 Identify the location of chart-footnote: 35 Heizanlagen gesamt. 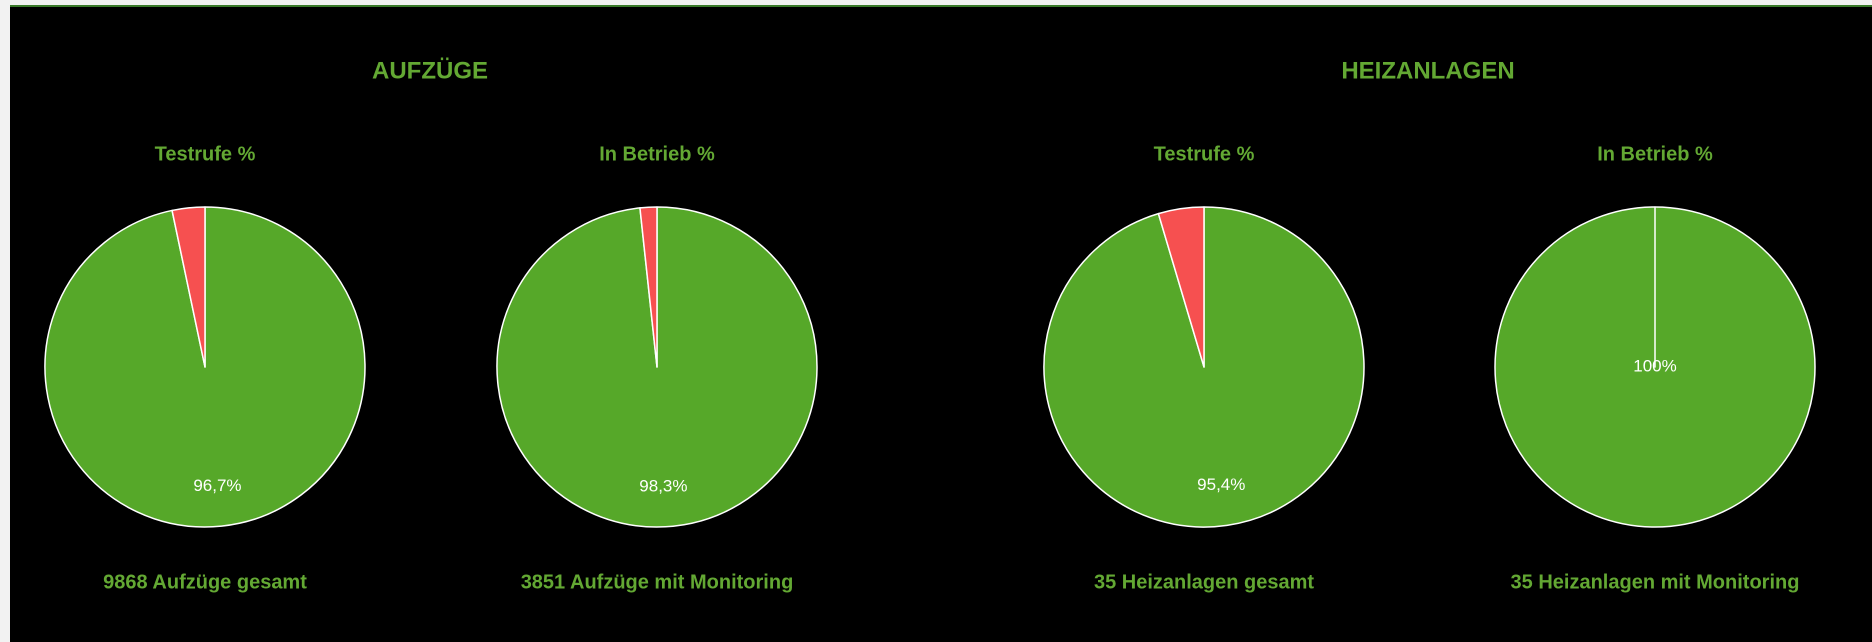
(1204, 582).